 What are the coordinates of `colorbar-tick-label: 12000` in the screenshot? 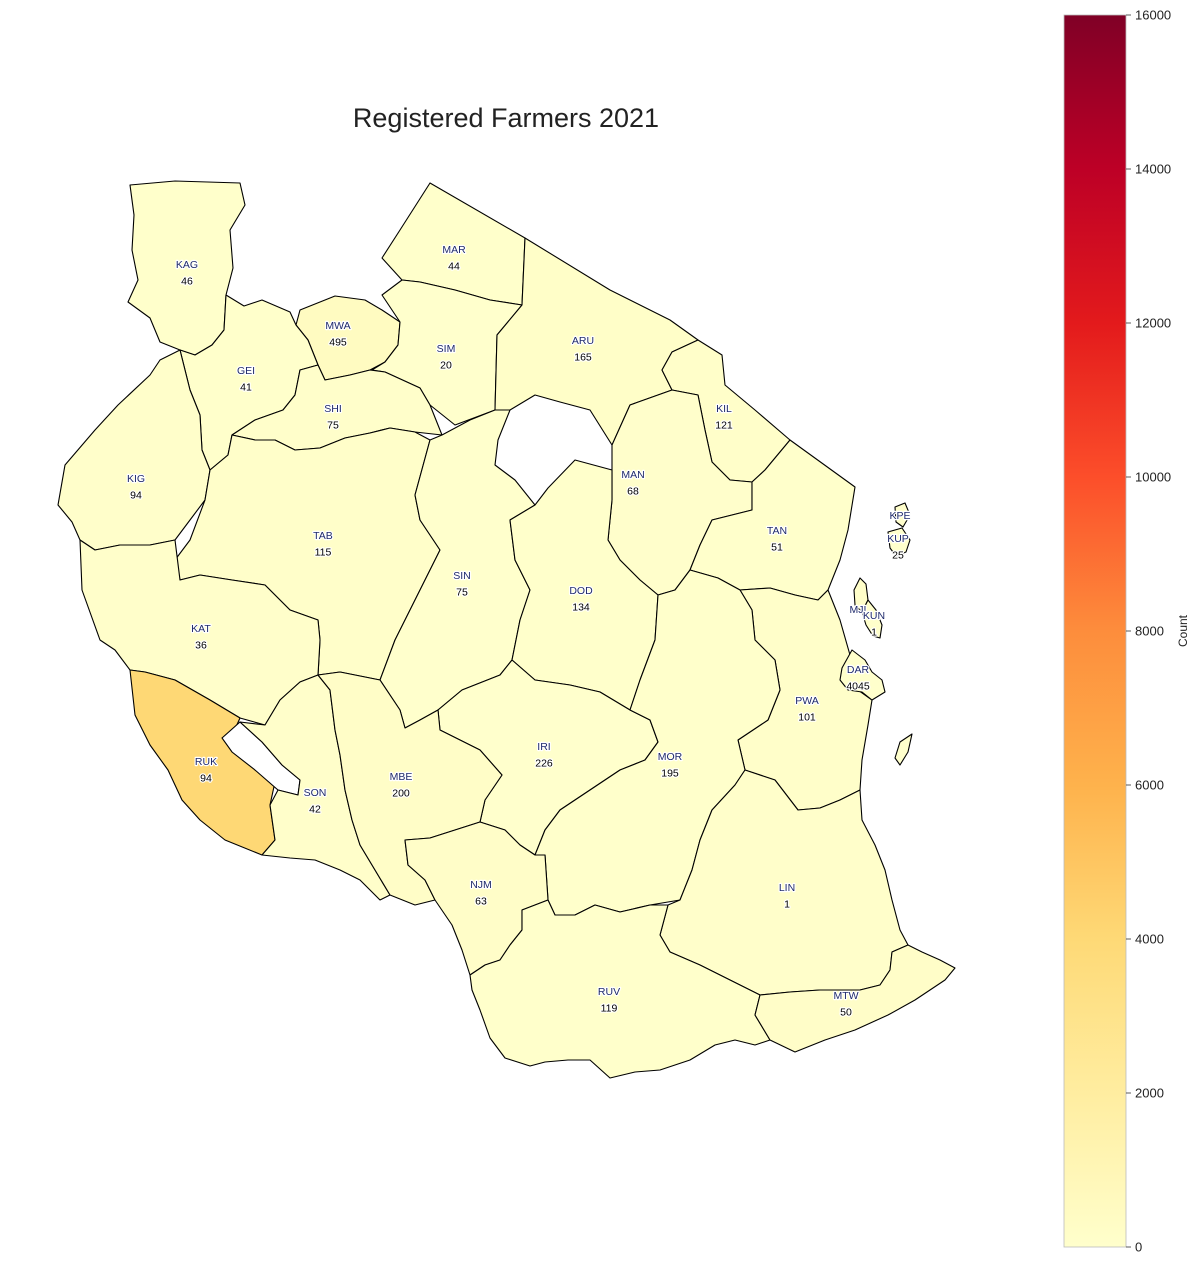 It's located at (1153, 323).